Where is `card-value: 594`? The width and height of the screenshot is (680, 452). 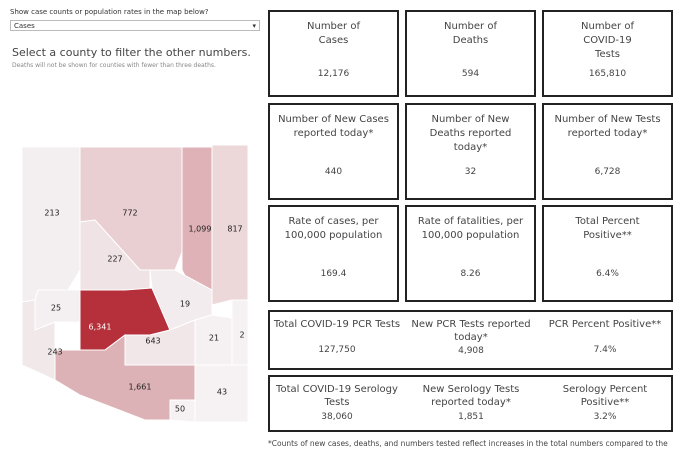 card-value: 594 is located at coordinates (470, 74).